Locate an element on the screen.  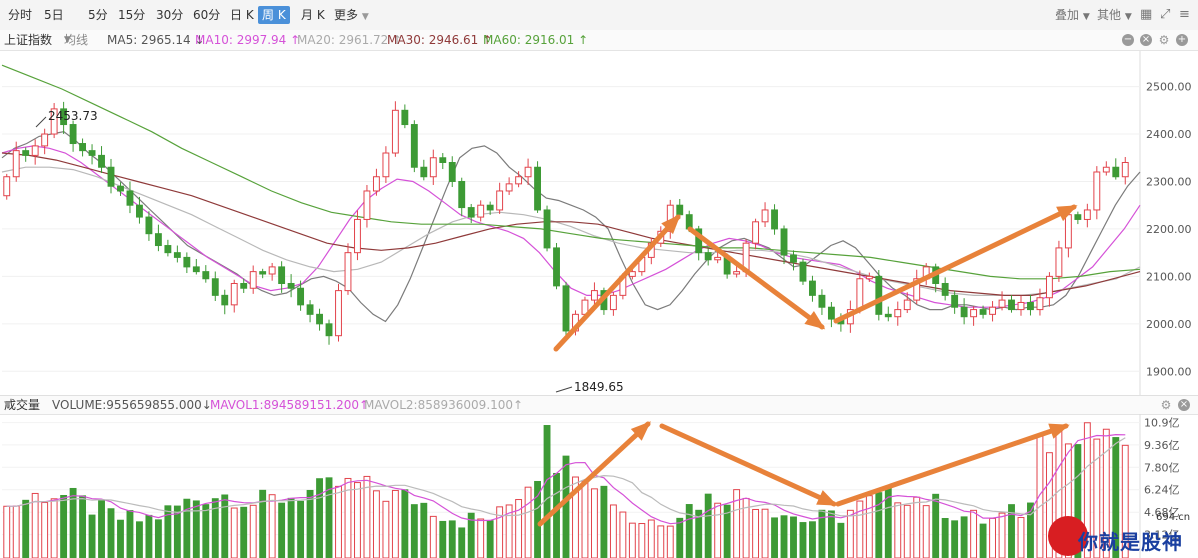
price-tick-label: 2000.00 is located at coordinates (1169, 324).